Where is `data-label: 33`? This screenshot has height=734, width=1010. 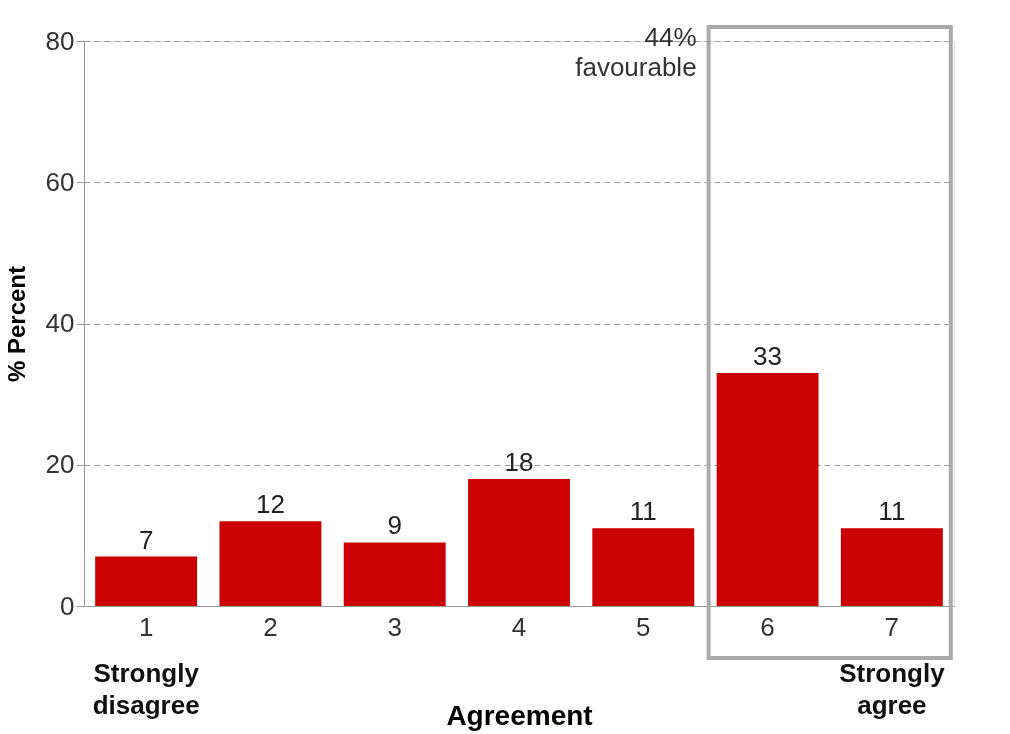 data-label: 33 is located at coordinates (768, 355).